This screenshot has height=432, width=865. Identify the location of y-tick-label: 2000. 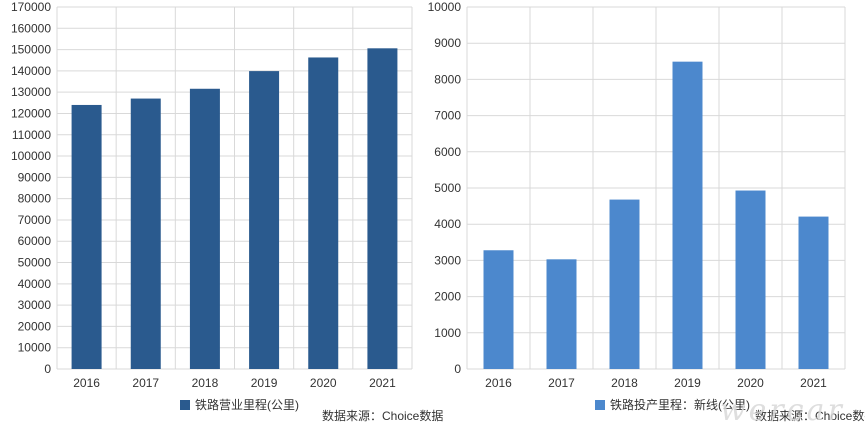
(447, 297).